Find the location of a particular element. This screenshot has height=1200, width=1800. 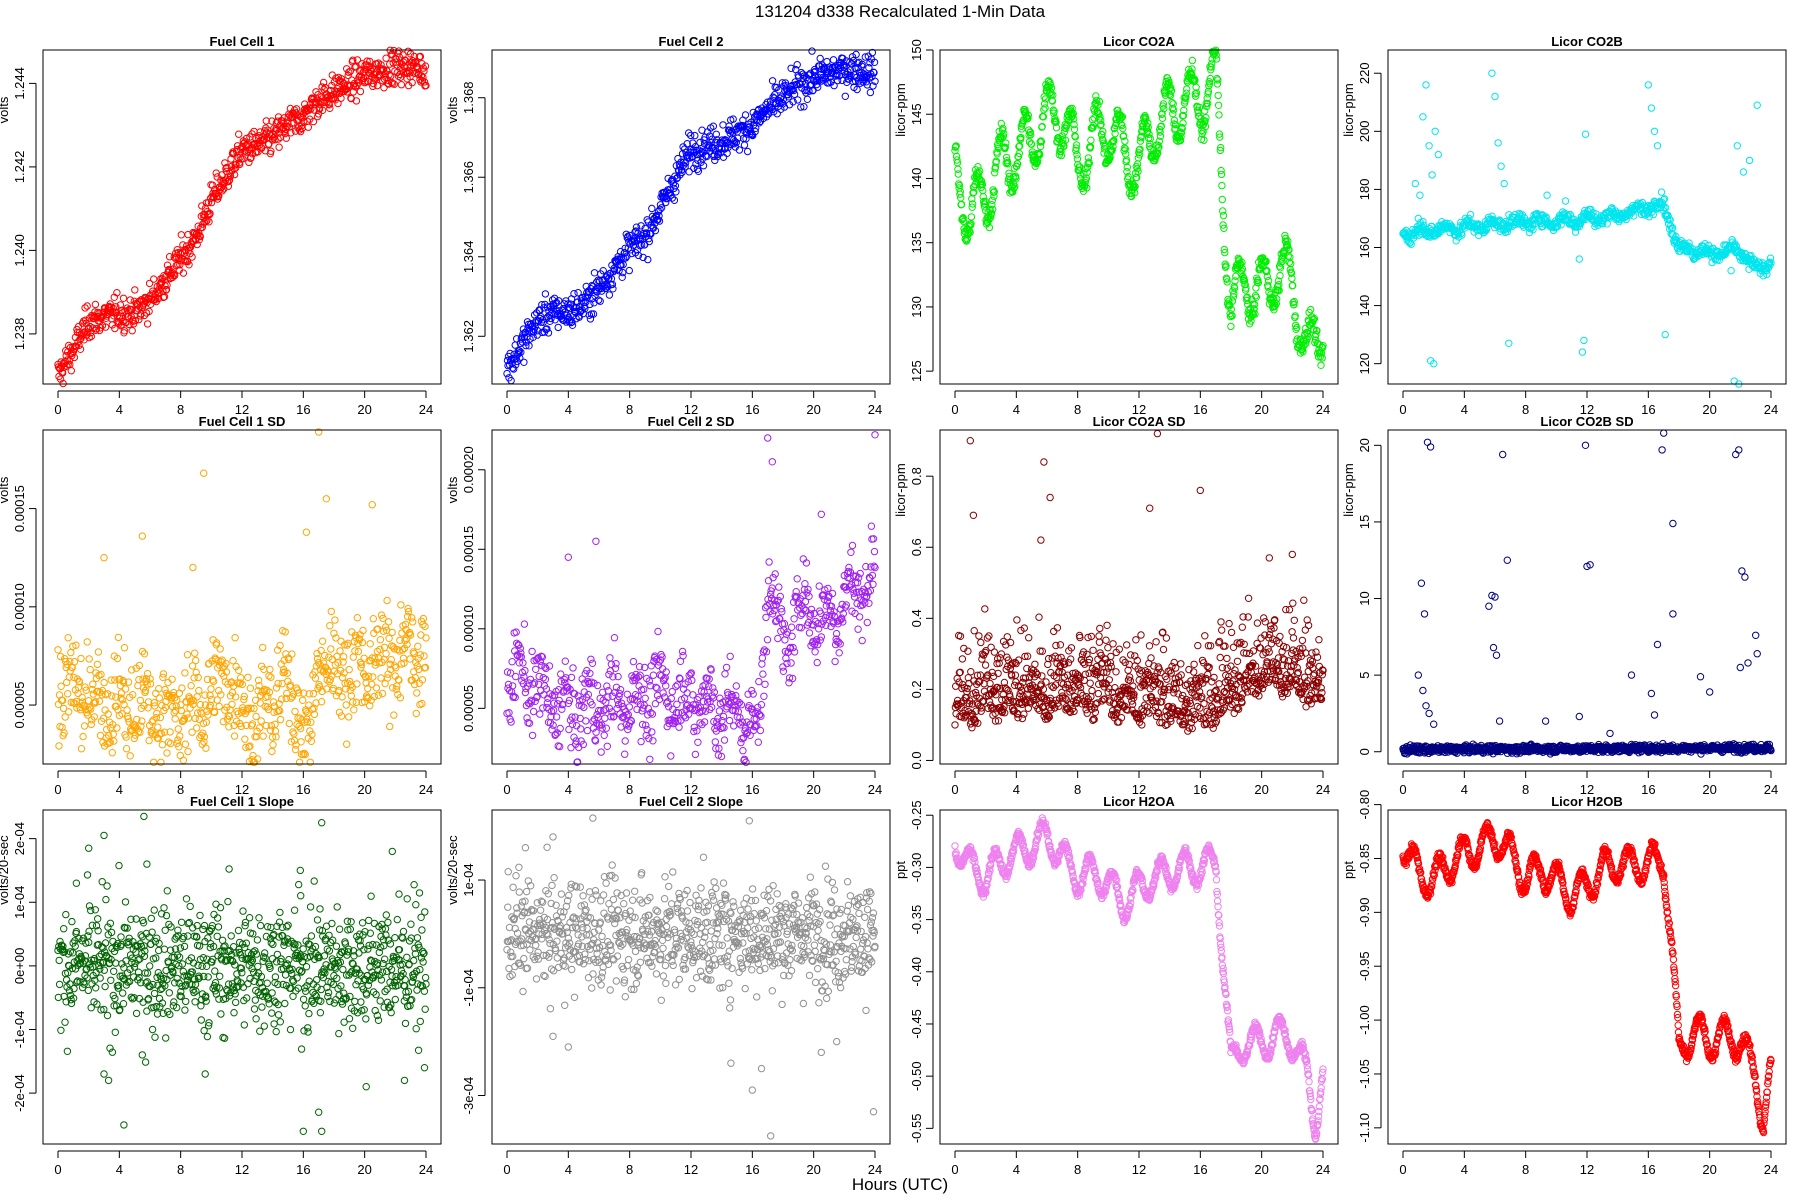

y-tick-label: 0.00015 is located at coordinates (19, 508).